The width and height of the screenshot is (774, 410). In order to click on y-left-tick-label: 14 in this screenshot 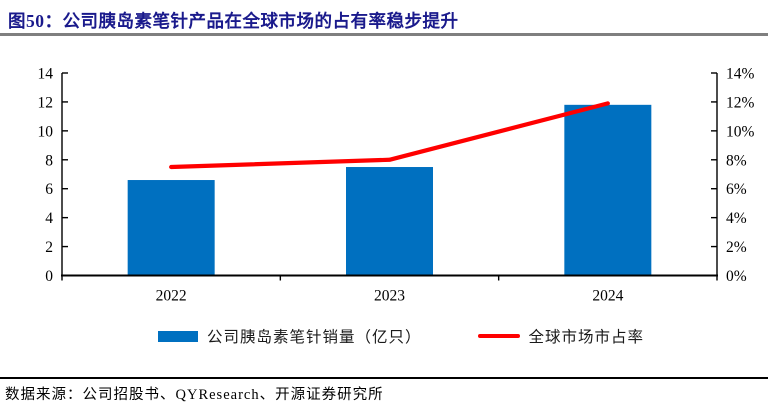, I will do `click(46, 74)`.